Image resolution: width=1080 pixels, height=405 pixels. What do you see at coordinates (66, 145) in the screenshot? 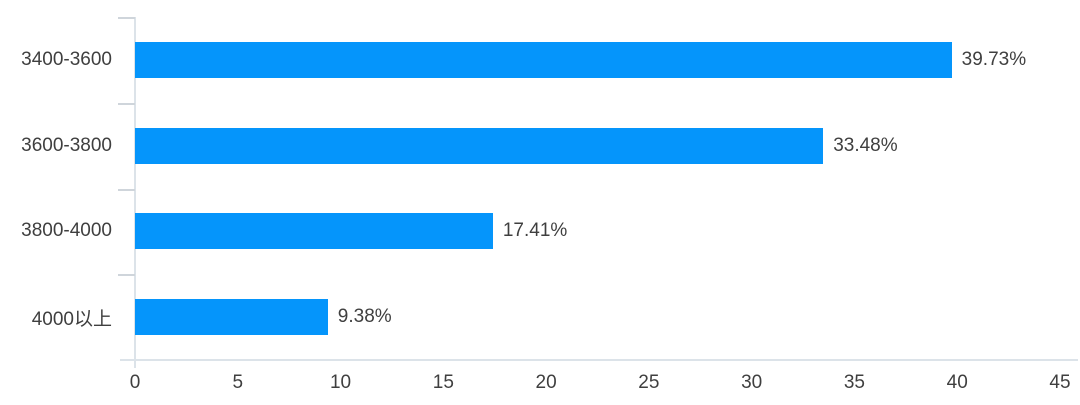
I see `category-label: 3600-3800` at bounding box center [66, 145].